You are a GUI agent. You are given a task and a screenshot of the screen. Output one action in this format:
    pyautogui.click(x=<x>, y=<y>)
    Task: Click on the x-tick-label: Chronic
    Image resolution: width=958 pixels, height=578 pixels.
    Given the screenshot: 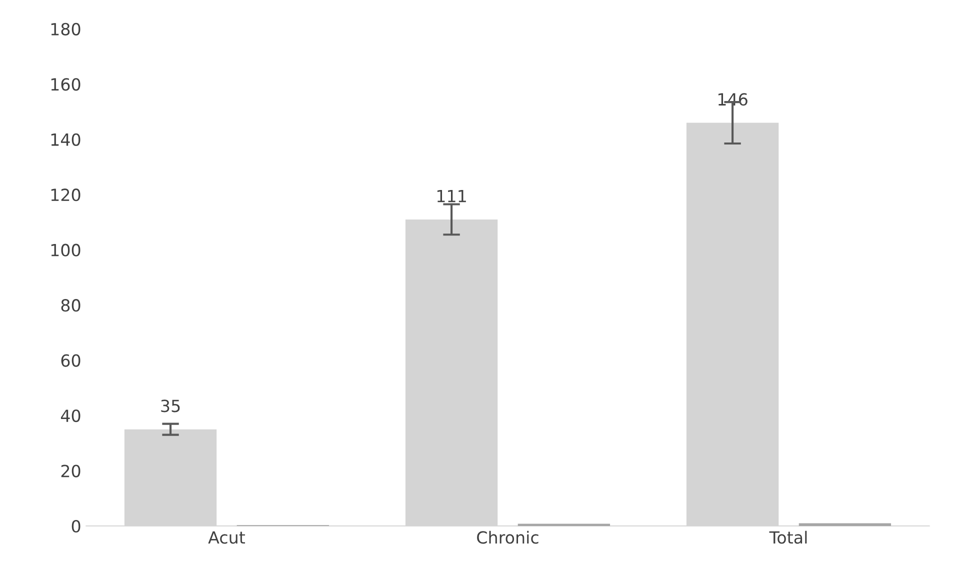 What is the action you would take?
    pyautogui.click(x=507, y=537)
    